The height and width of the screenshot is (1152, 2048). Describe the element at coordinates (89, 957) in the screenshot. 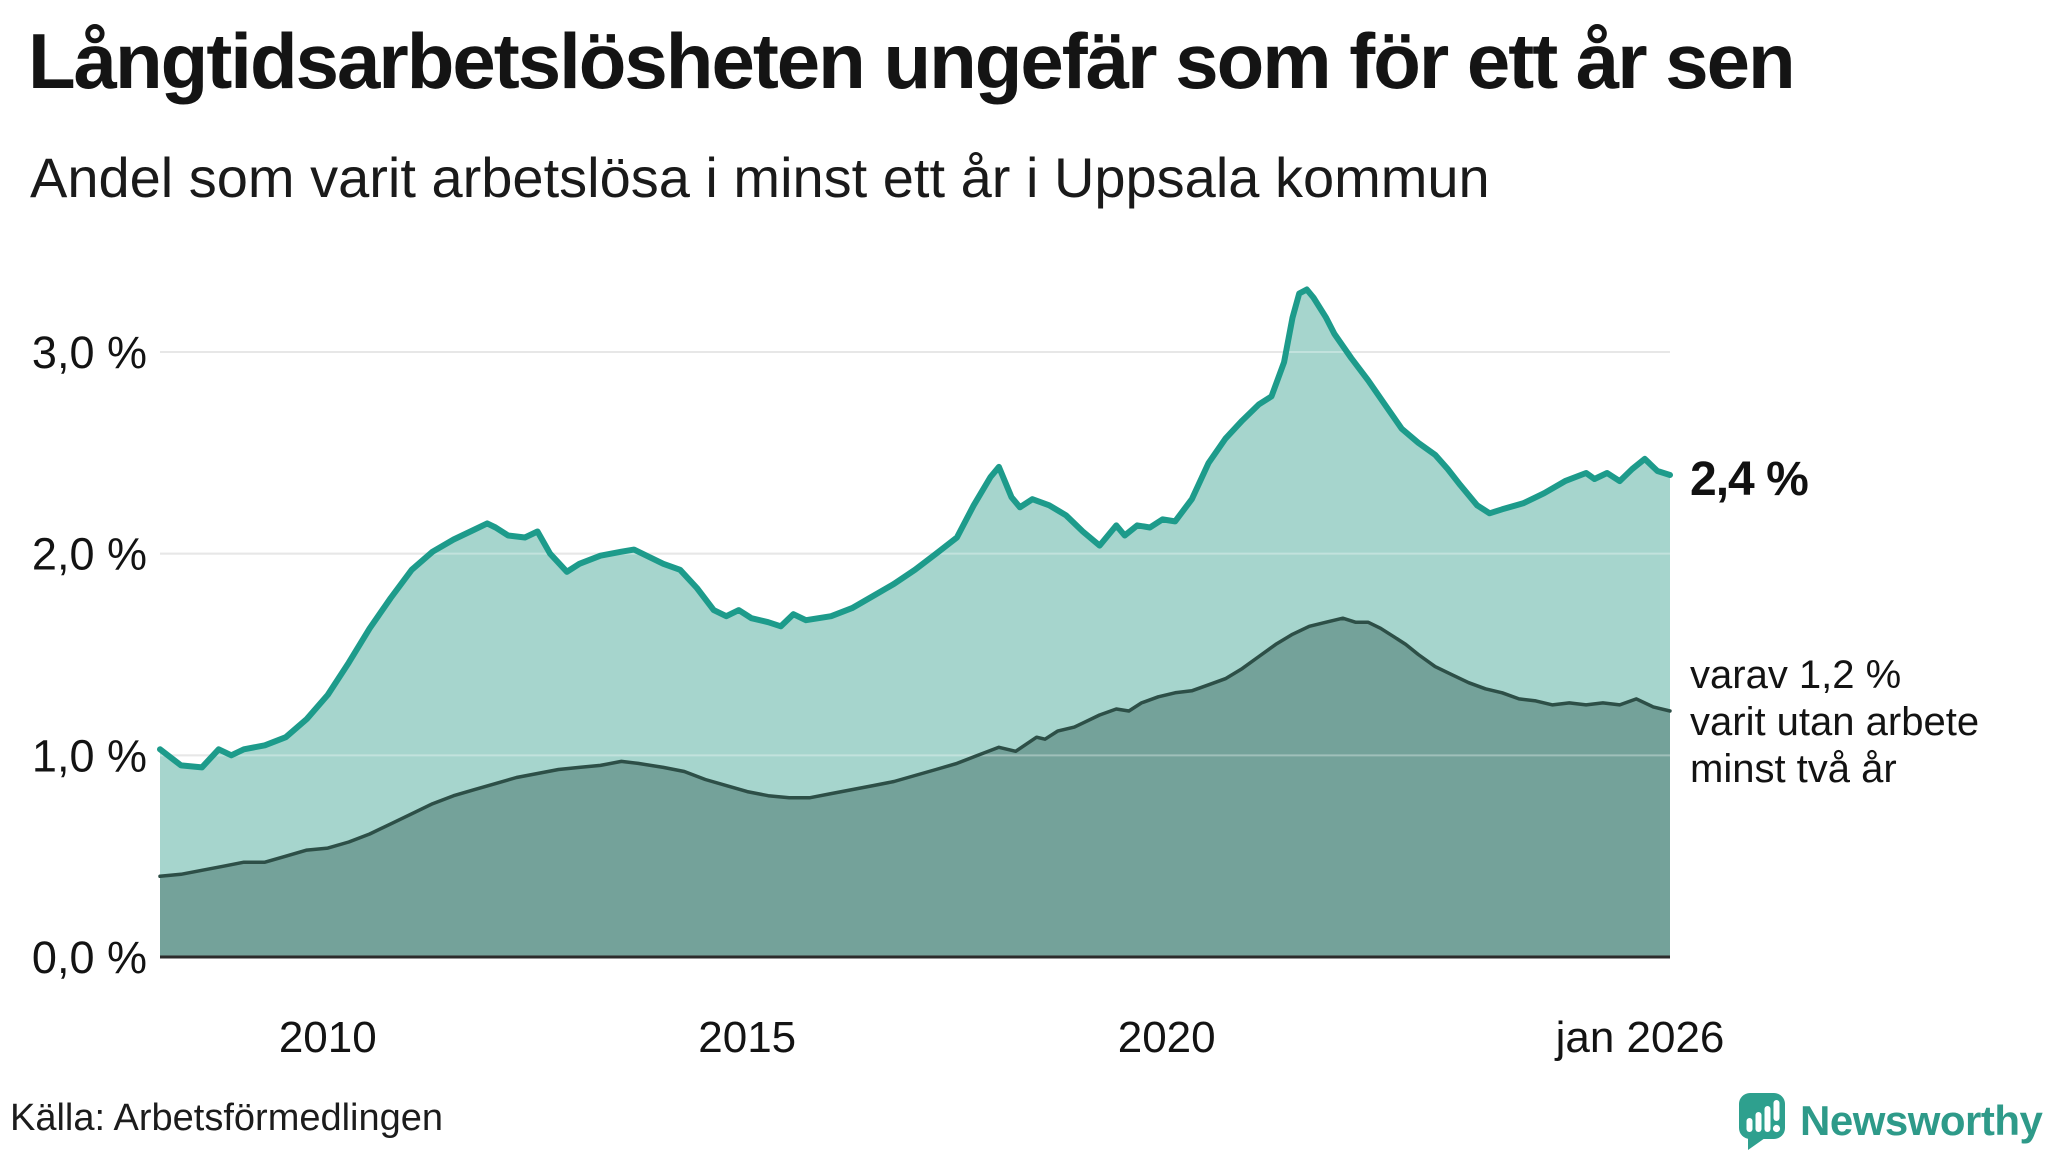

I see `y-tick-label: 0,0 %` at that location.